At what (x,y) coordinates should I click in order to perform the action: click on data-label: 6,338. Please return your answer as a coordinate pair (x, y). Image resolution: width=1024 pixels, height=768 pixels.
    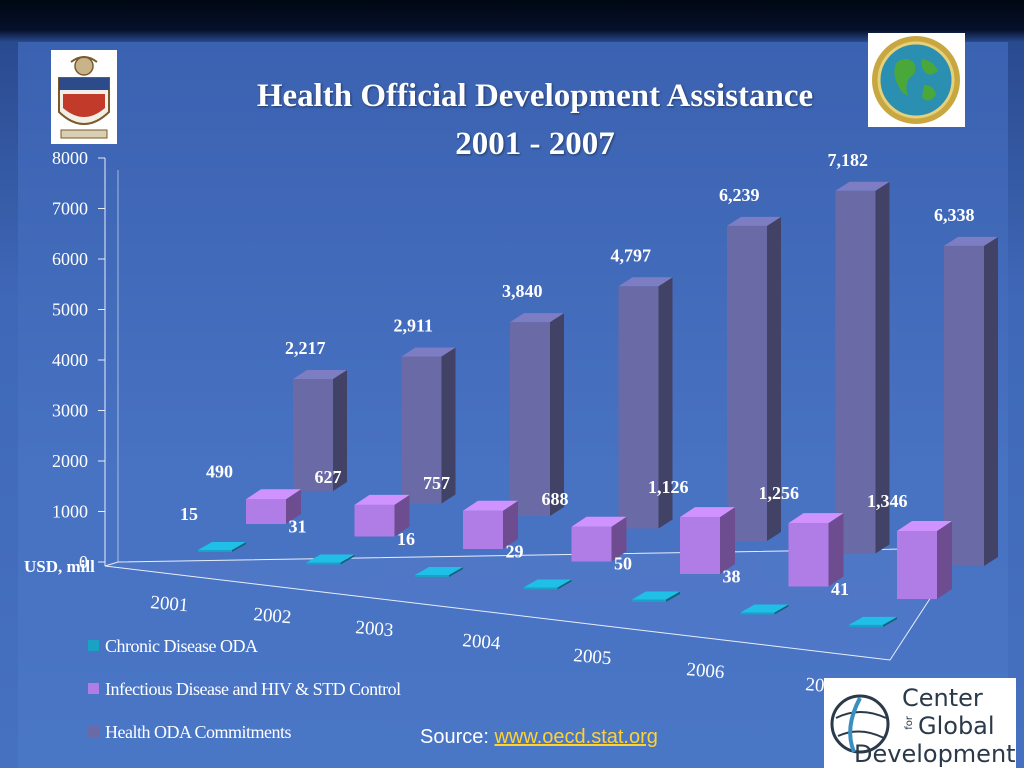
    Looking at the image, I should click on (954, 215).